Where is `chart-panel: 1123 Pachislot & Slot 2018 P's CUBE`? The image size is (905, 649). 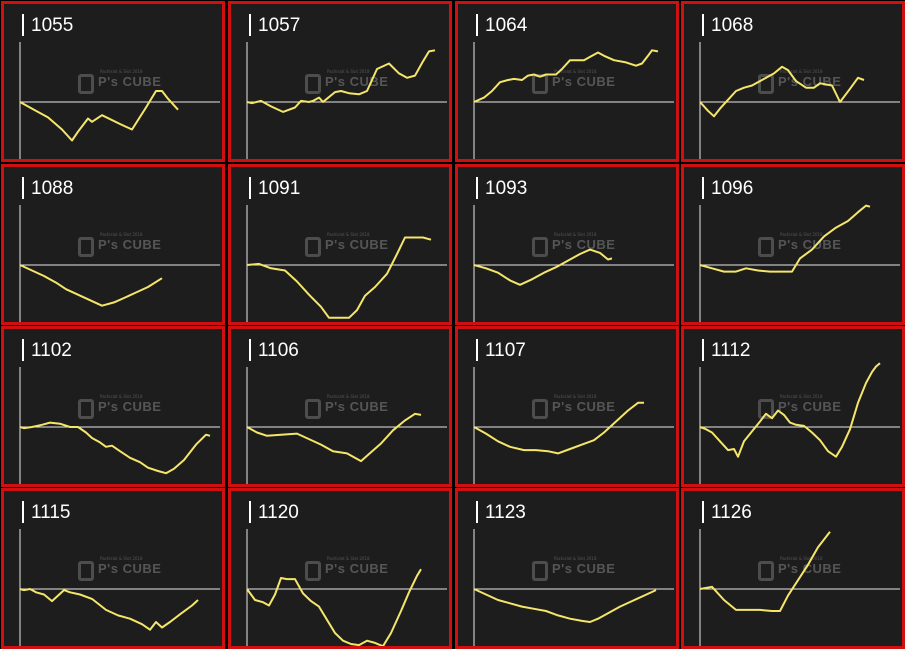 chart-panel: 1123 Pachislot & Slot 2018 P's CUBE is located at coordinates (567, 568).